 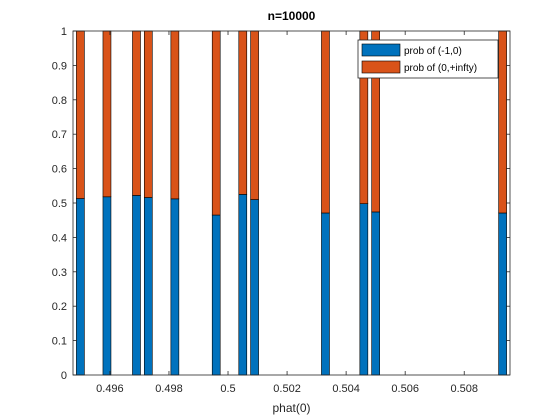 What do you see at coordinates (59, 307) in the screenshot?
I see `y-tick-label: 0.2` at bounding box center [59, 307].